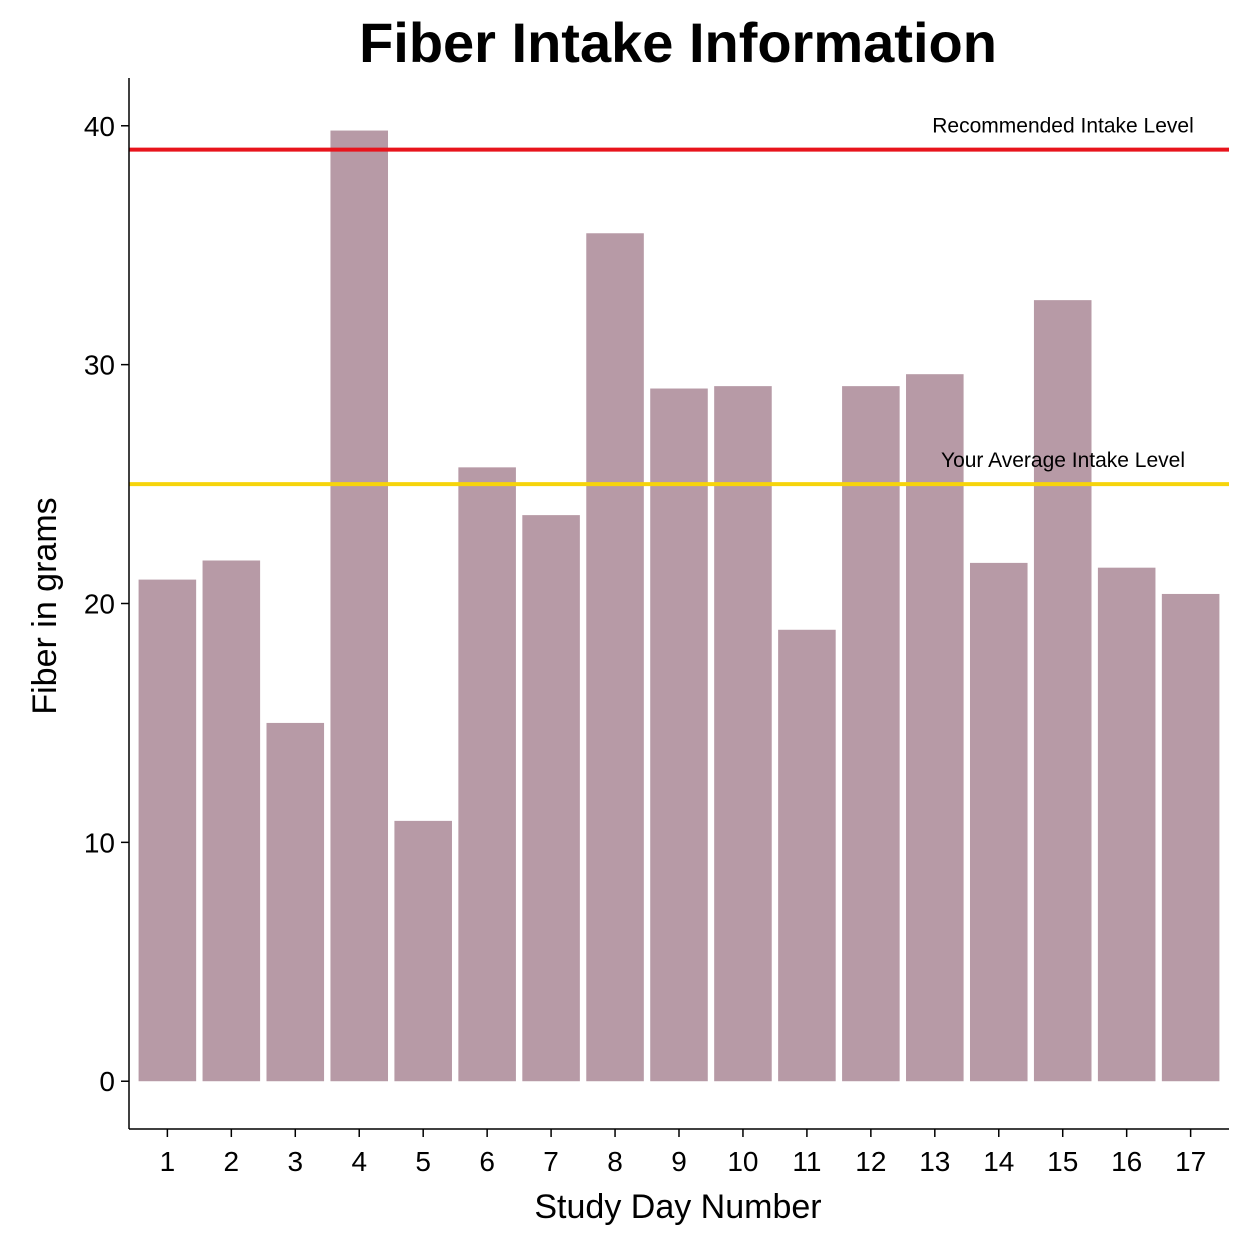 The height and width of the screenshot is (1248, 1248). Describe the element at coordinates (107, 1081) in the screenshot. I see `y-tick-label: 0` at that location.